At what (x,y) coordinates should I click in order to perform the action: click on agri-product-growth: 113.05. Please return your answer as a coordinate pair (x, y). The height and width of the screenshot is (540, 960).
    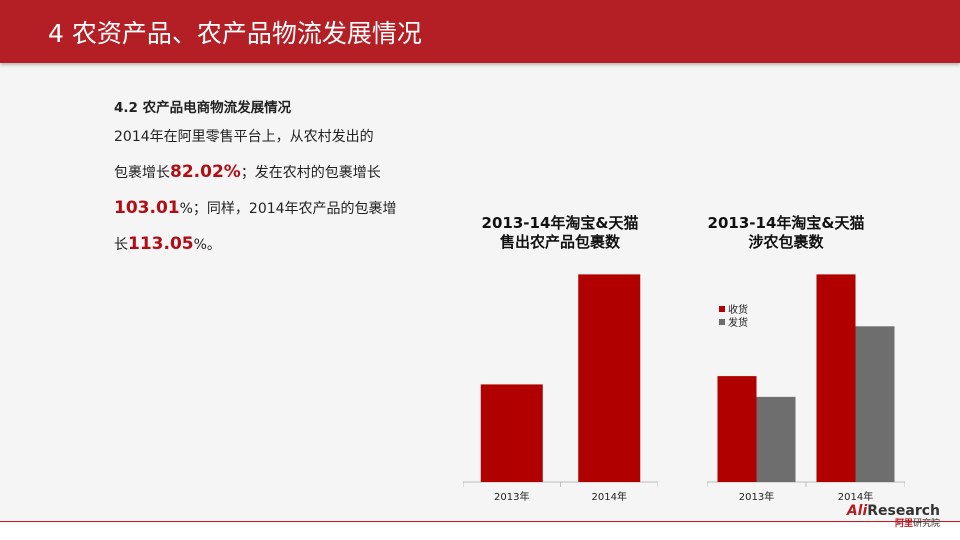
    Looking at the image, I should click on (161, 244).